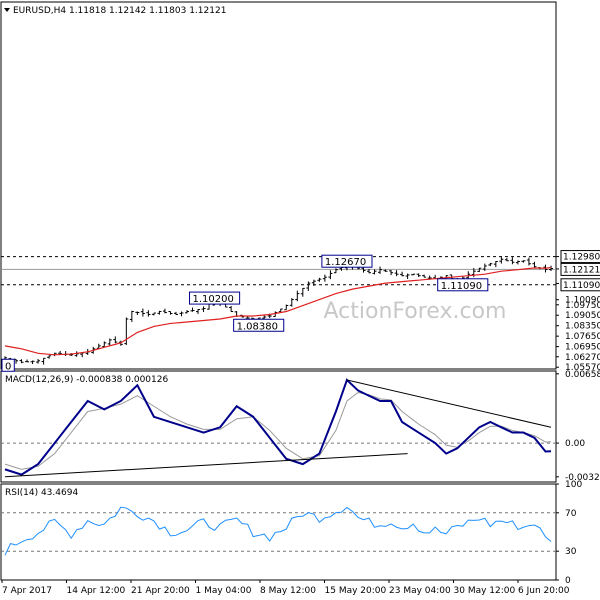 Image resolution: width=600 pixels, height=600 pixels. Describe the element at coordinates (485, 591) in the screenshot. I see `x-axis-tick-label: 30 May 12:00` at that location.